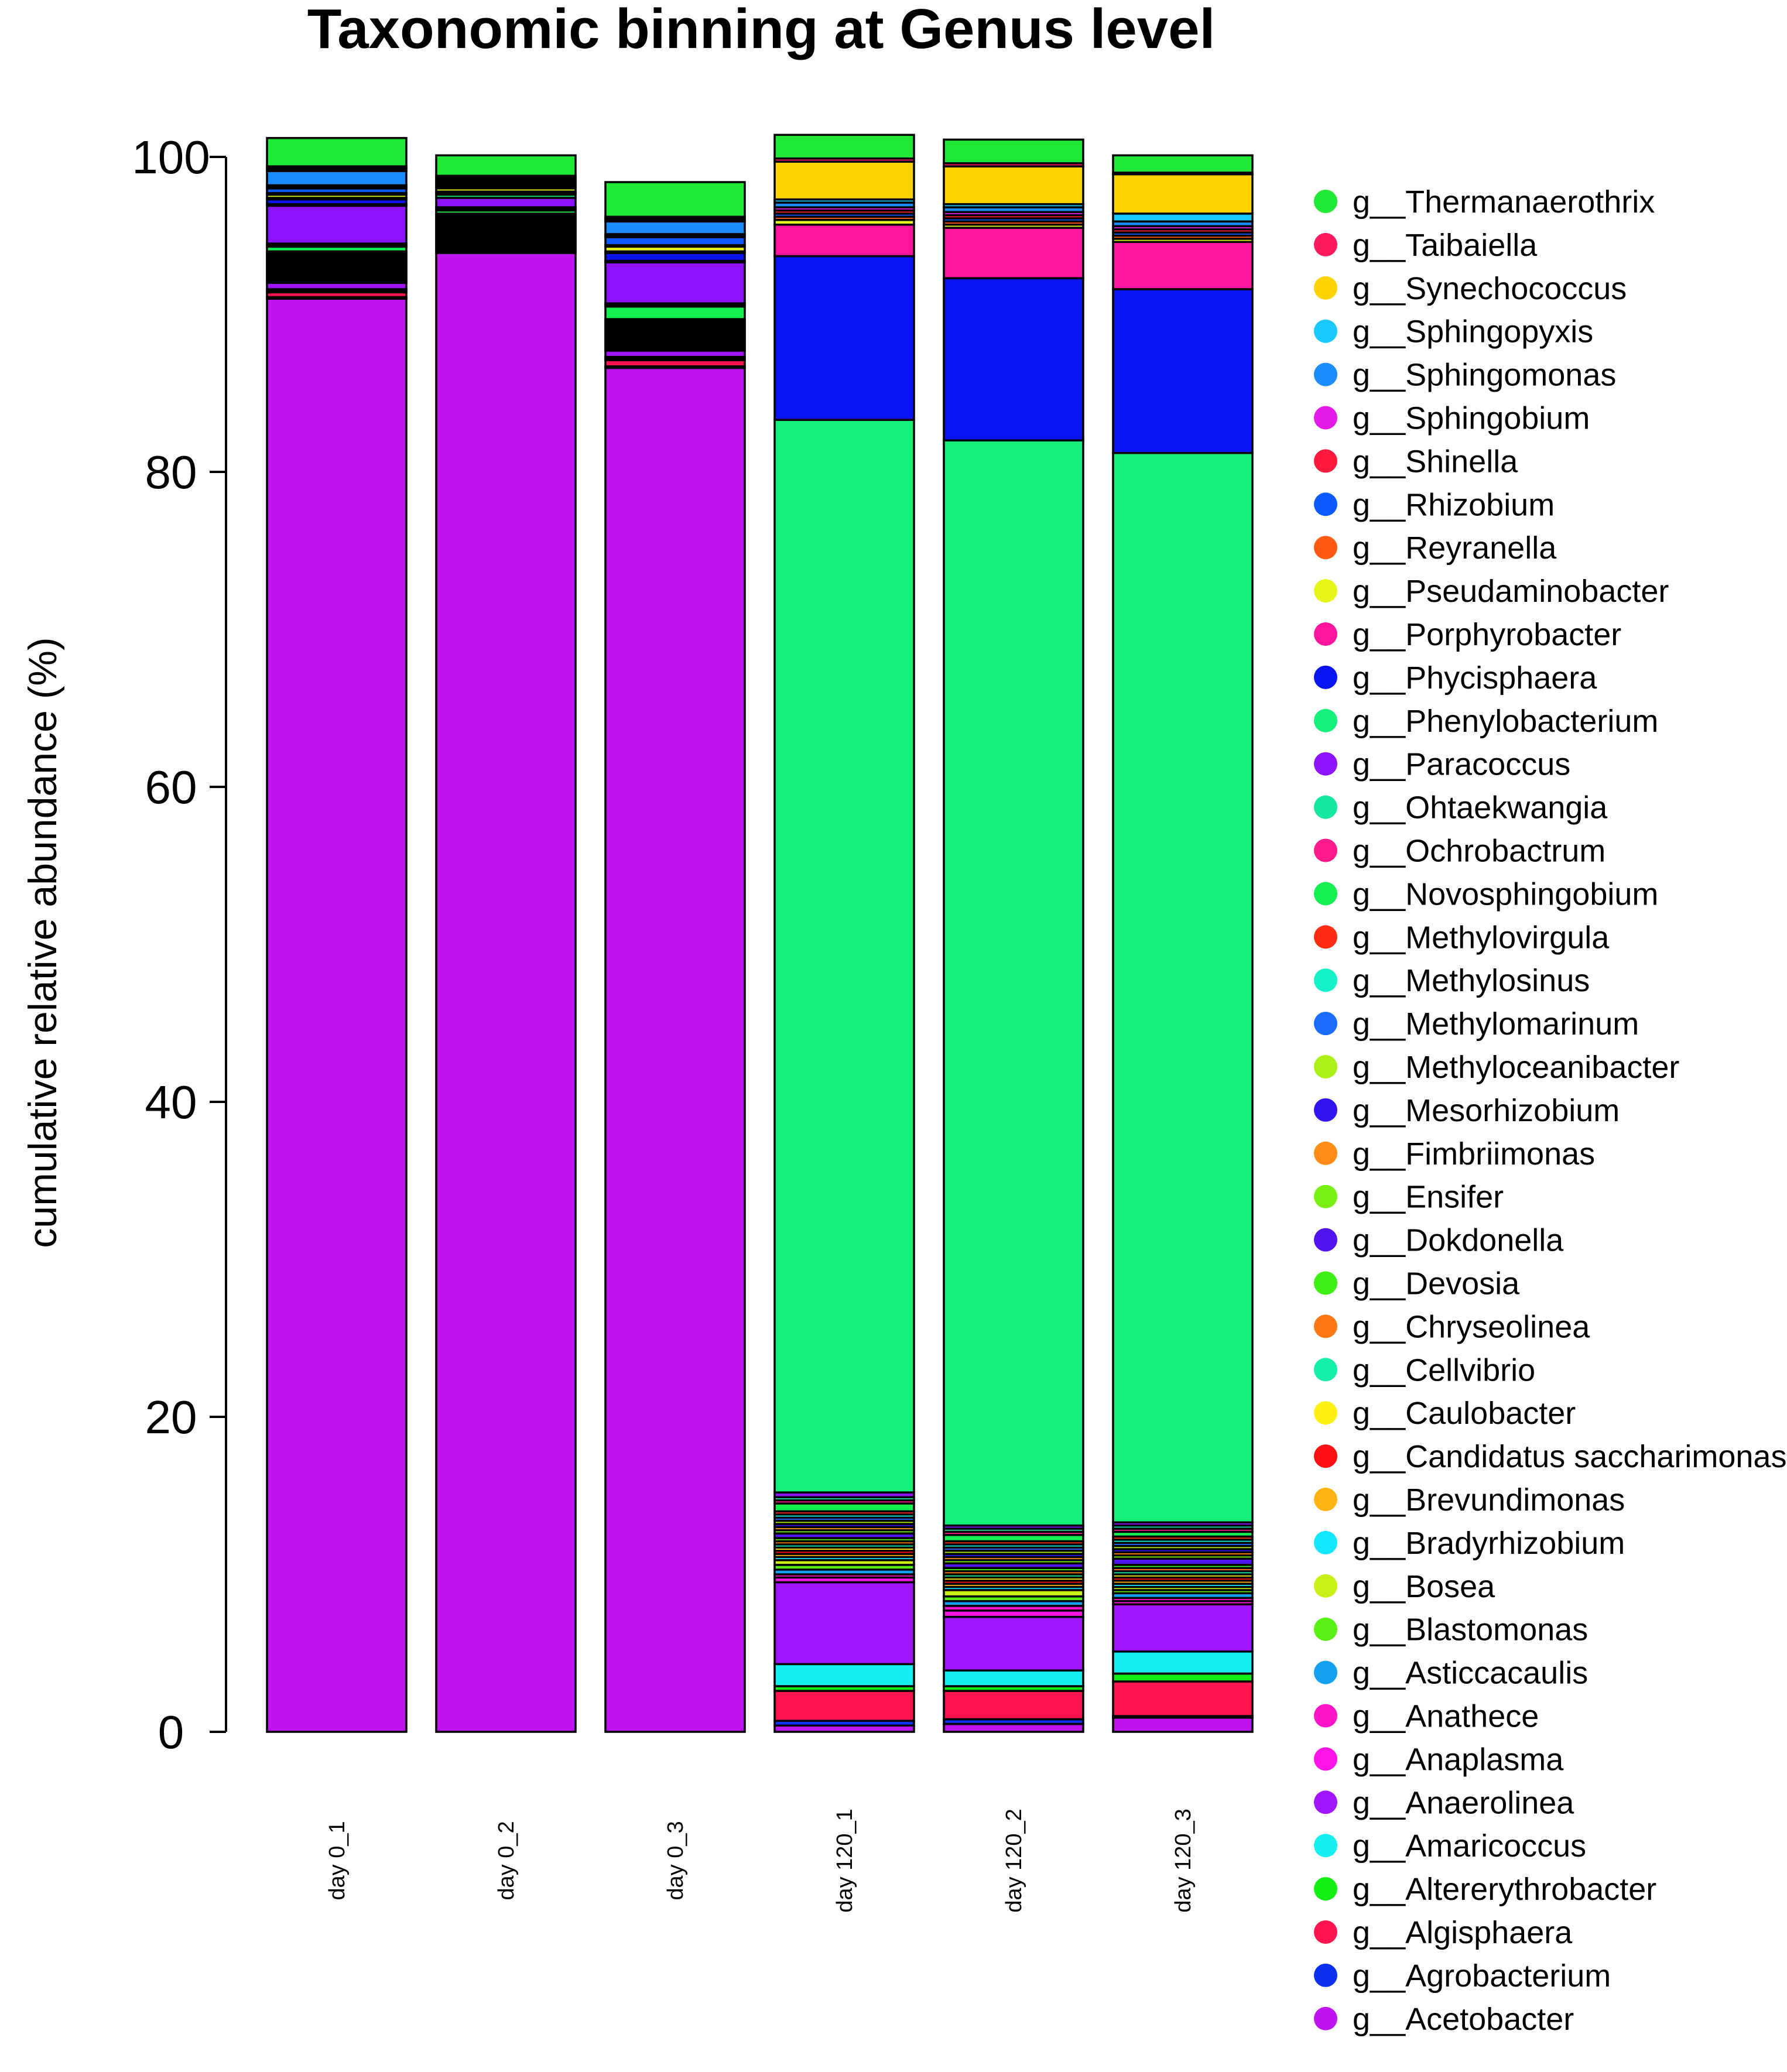 The width and height of the screenshot is (1787, 2072). Describe the element at coordinates (845, 1861) in the screenshot. I see `x-tick-label: day 120_1` at that location.